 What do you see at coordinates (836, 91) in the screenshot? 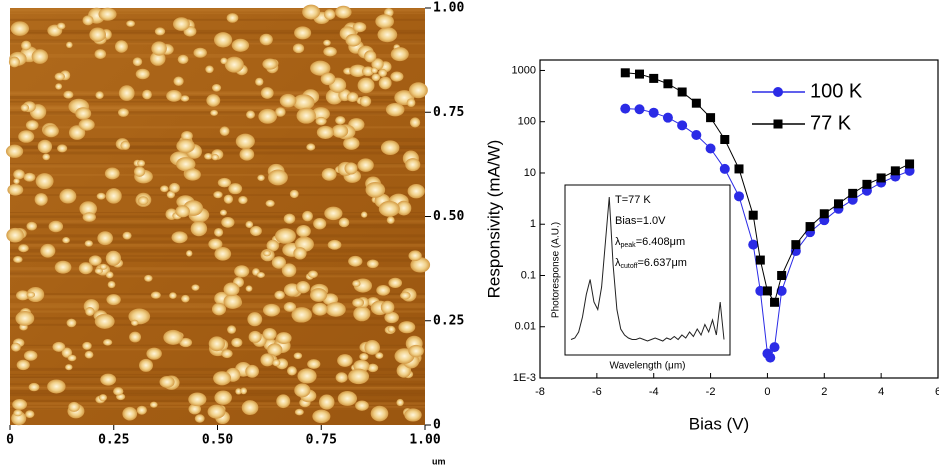
I see `legend-label: 100 K` at bounding box center [836, 91].